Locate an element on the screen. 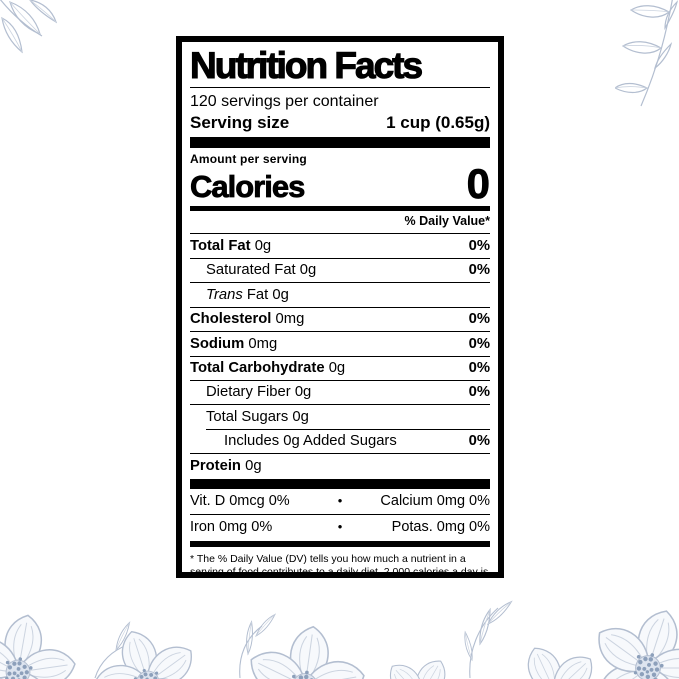 Image resolution: width=679 pixels, height=679 pixels. row-trans-fat: Trans Fat 0g is located at coordinates (340, 295).